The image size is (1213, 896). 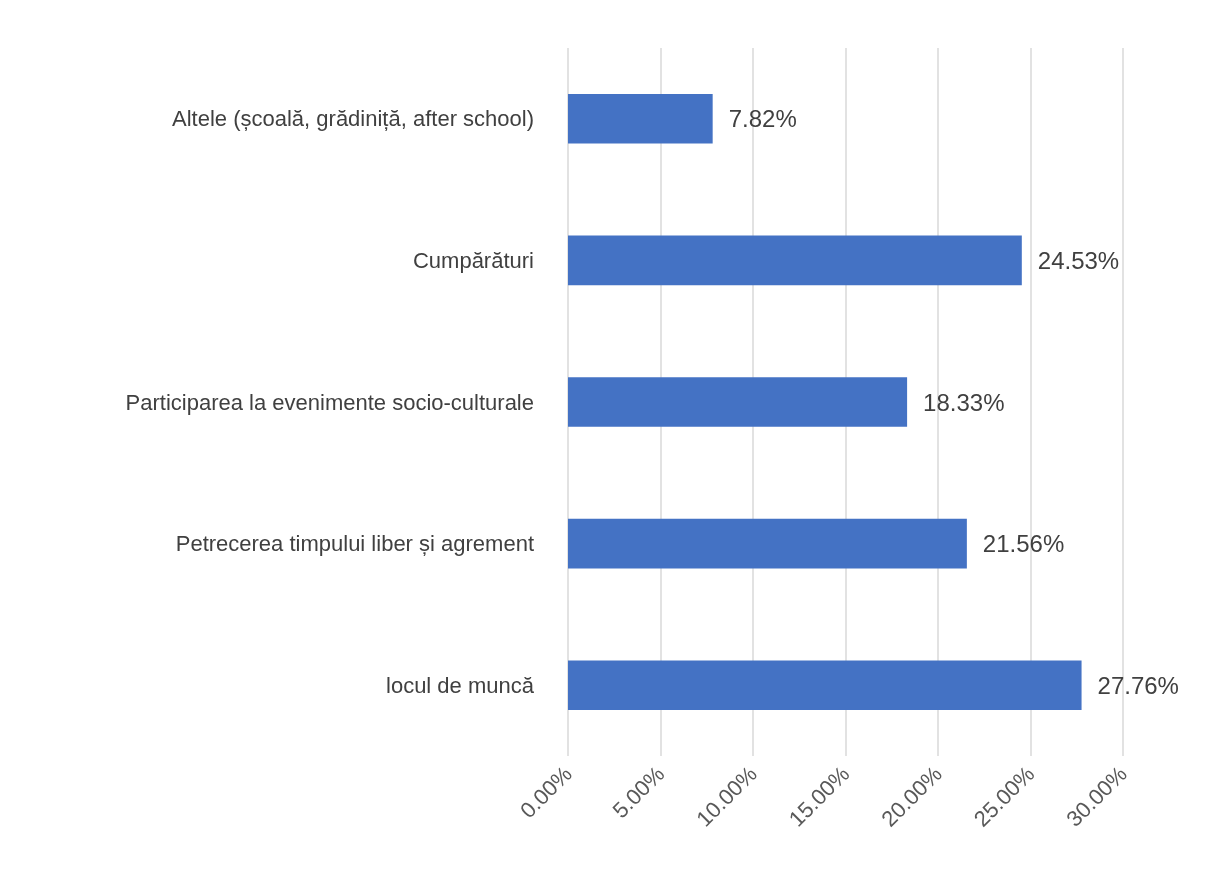 What do you see at coordinates (1138, 685) in the screenshot?
I see `data-label: 27.76%` at bounding box center [1138, 685].